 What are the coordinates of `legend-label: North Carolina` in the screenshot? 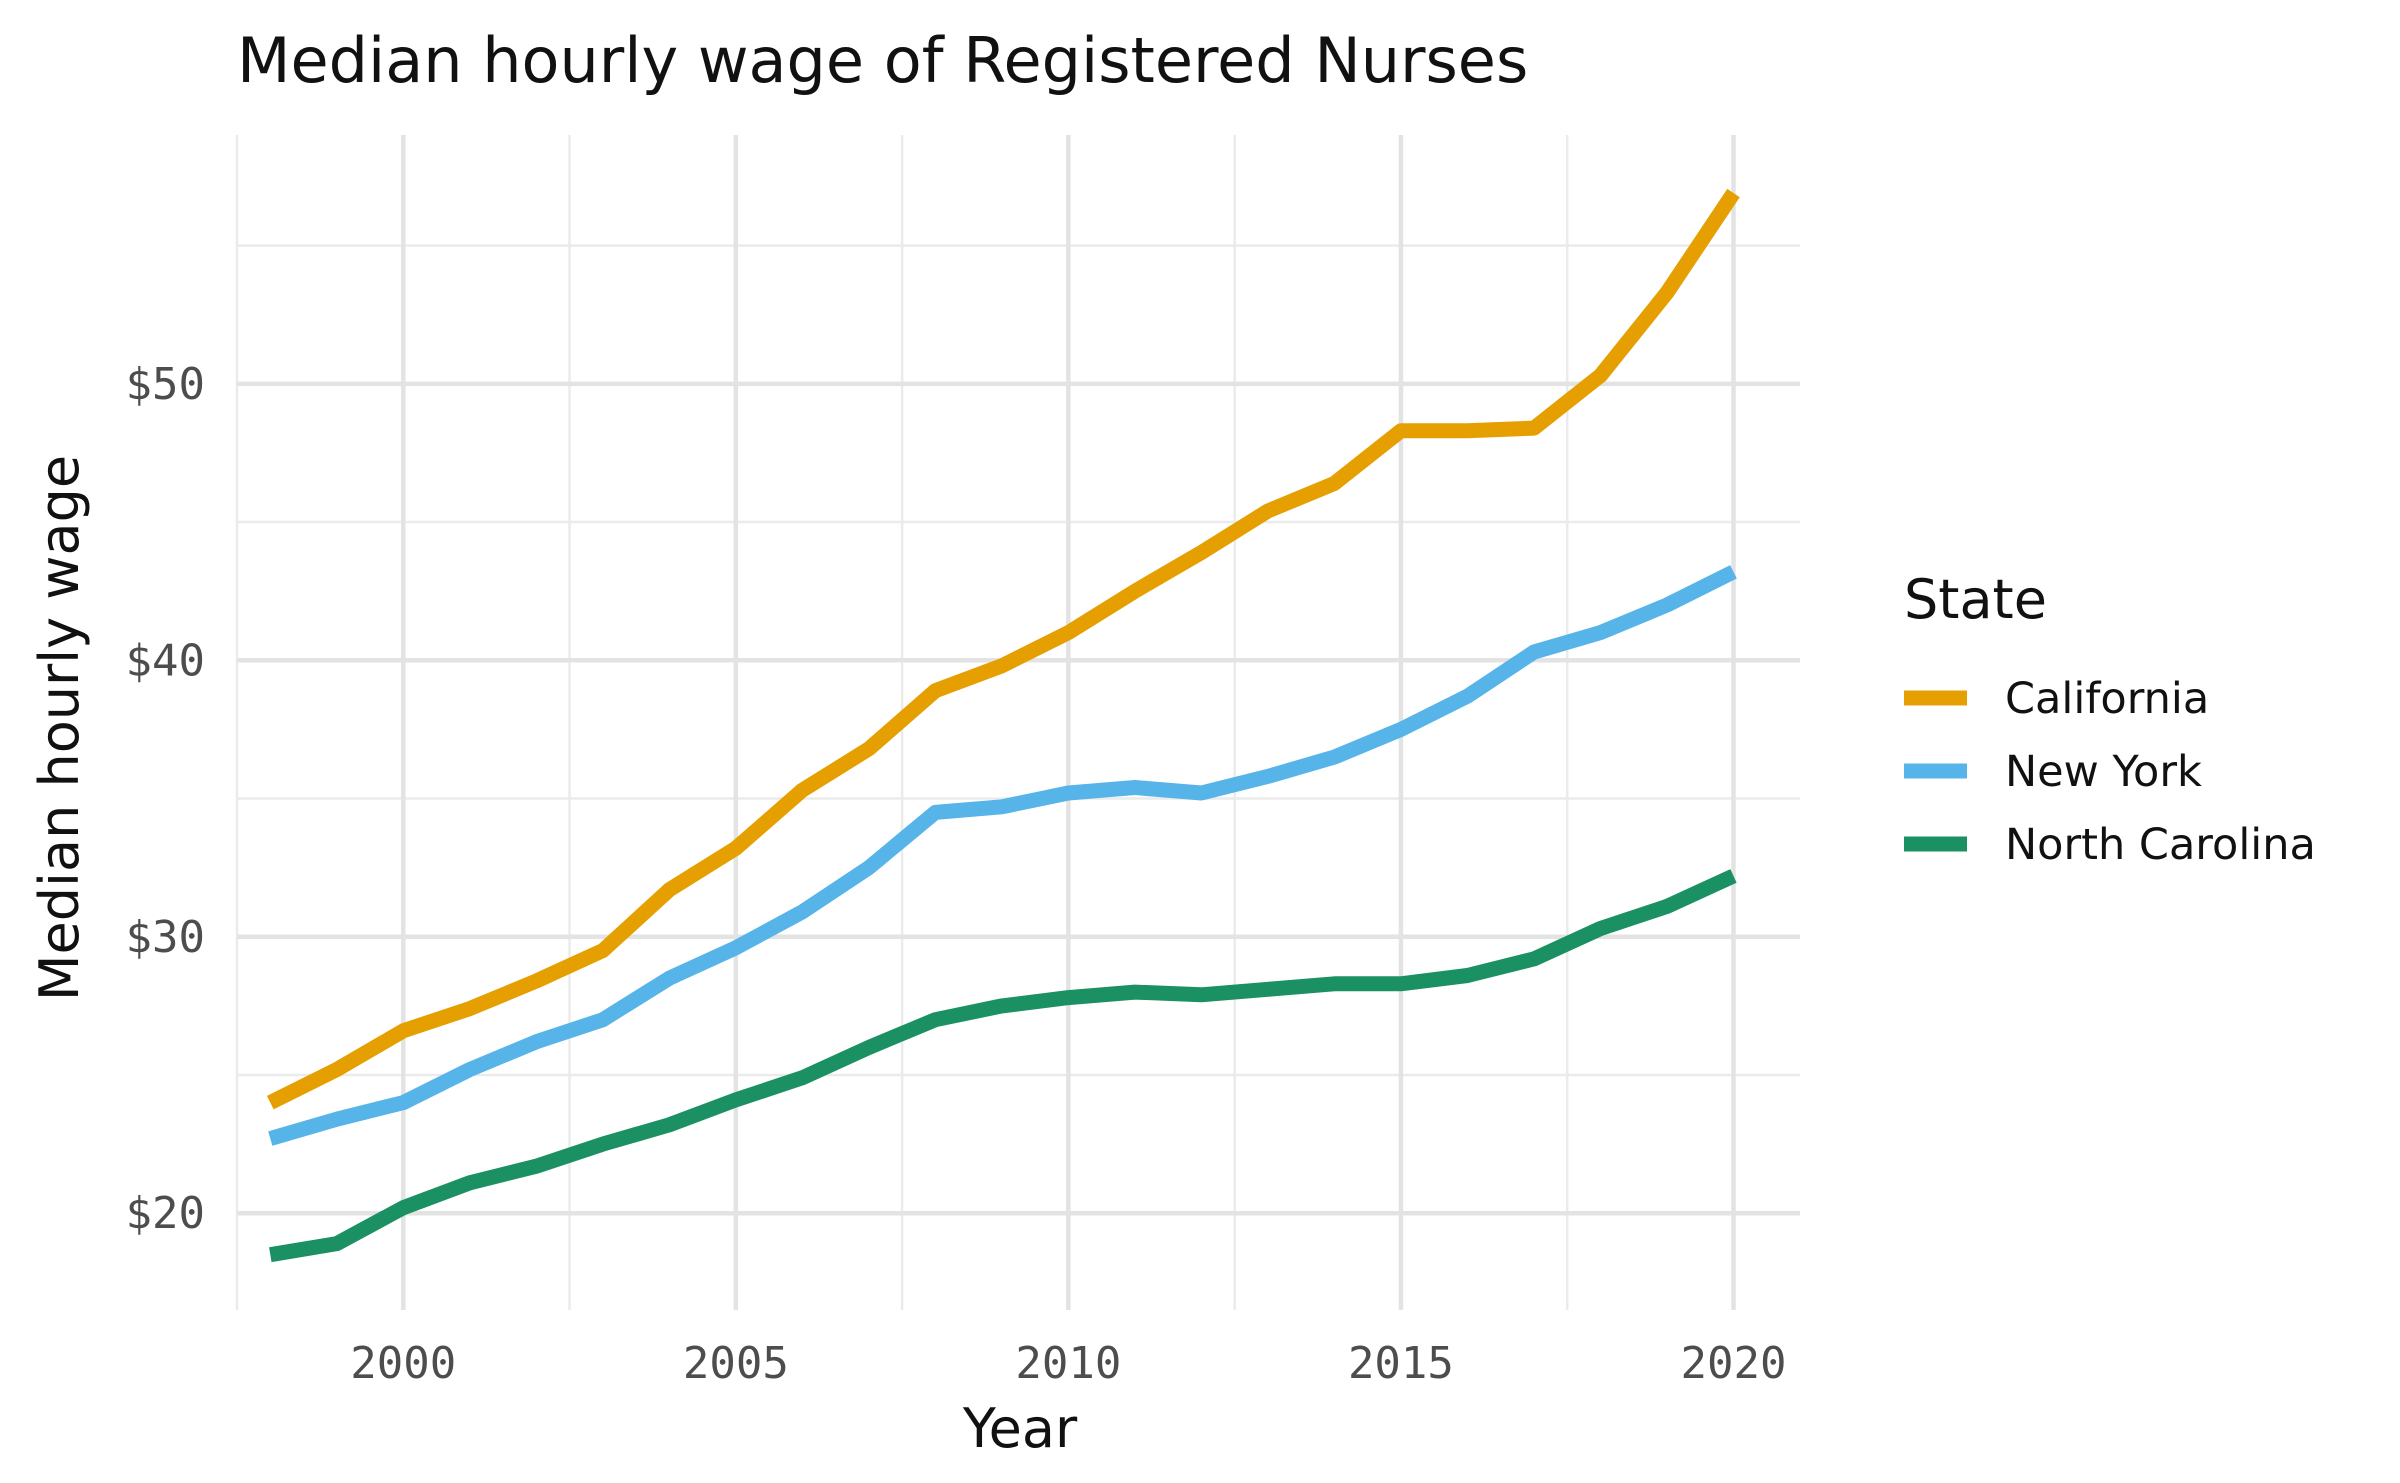 It's located at (2160, 845).